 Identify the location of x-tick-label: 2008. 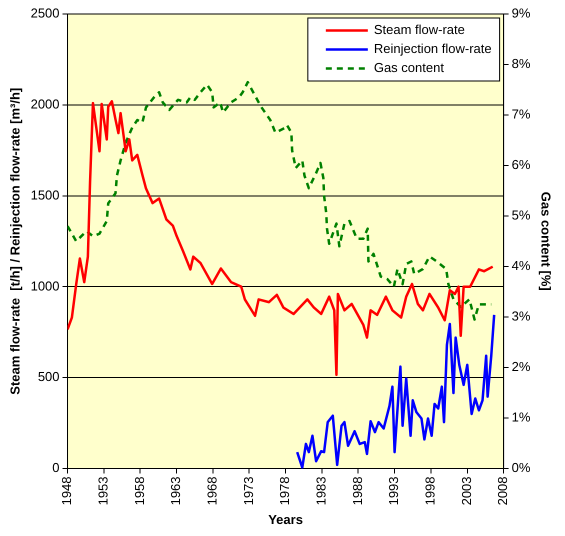
(502, 491).